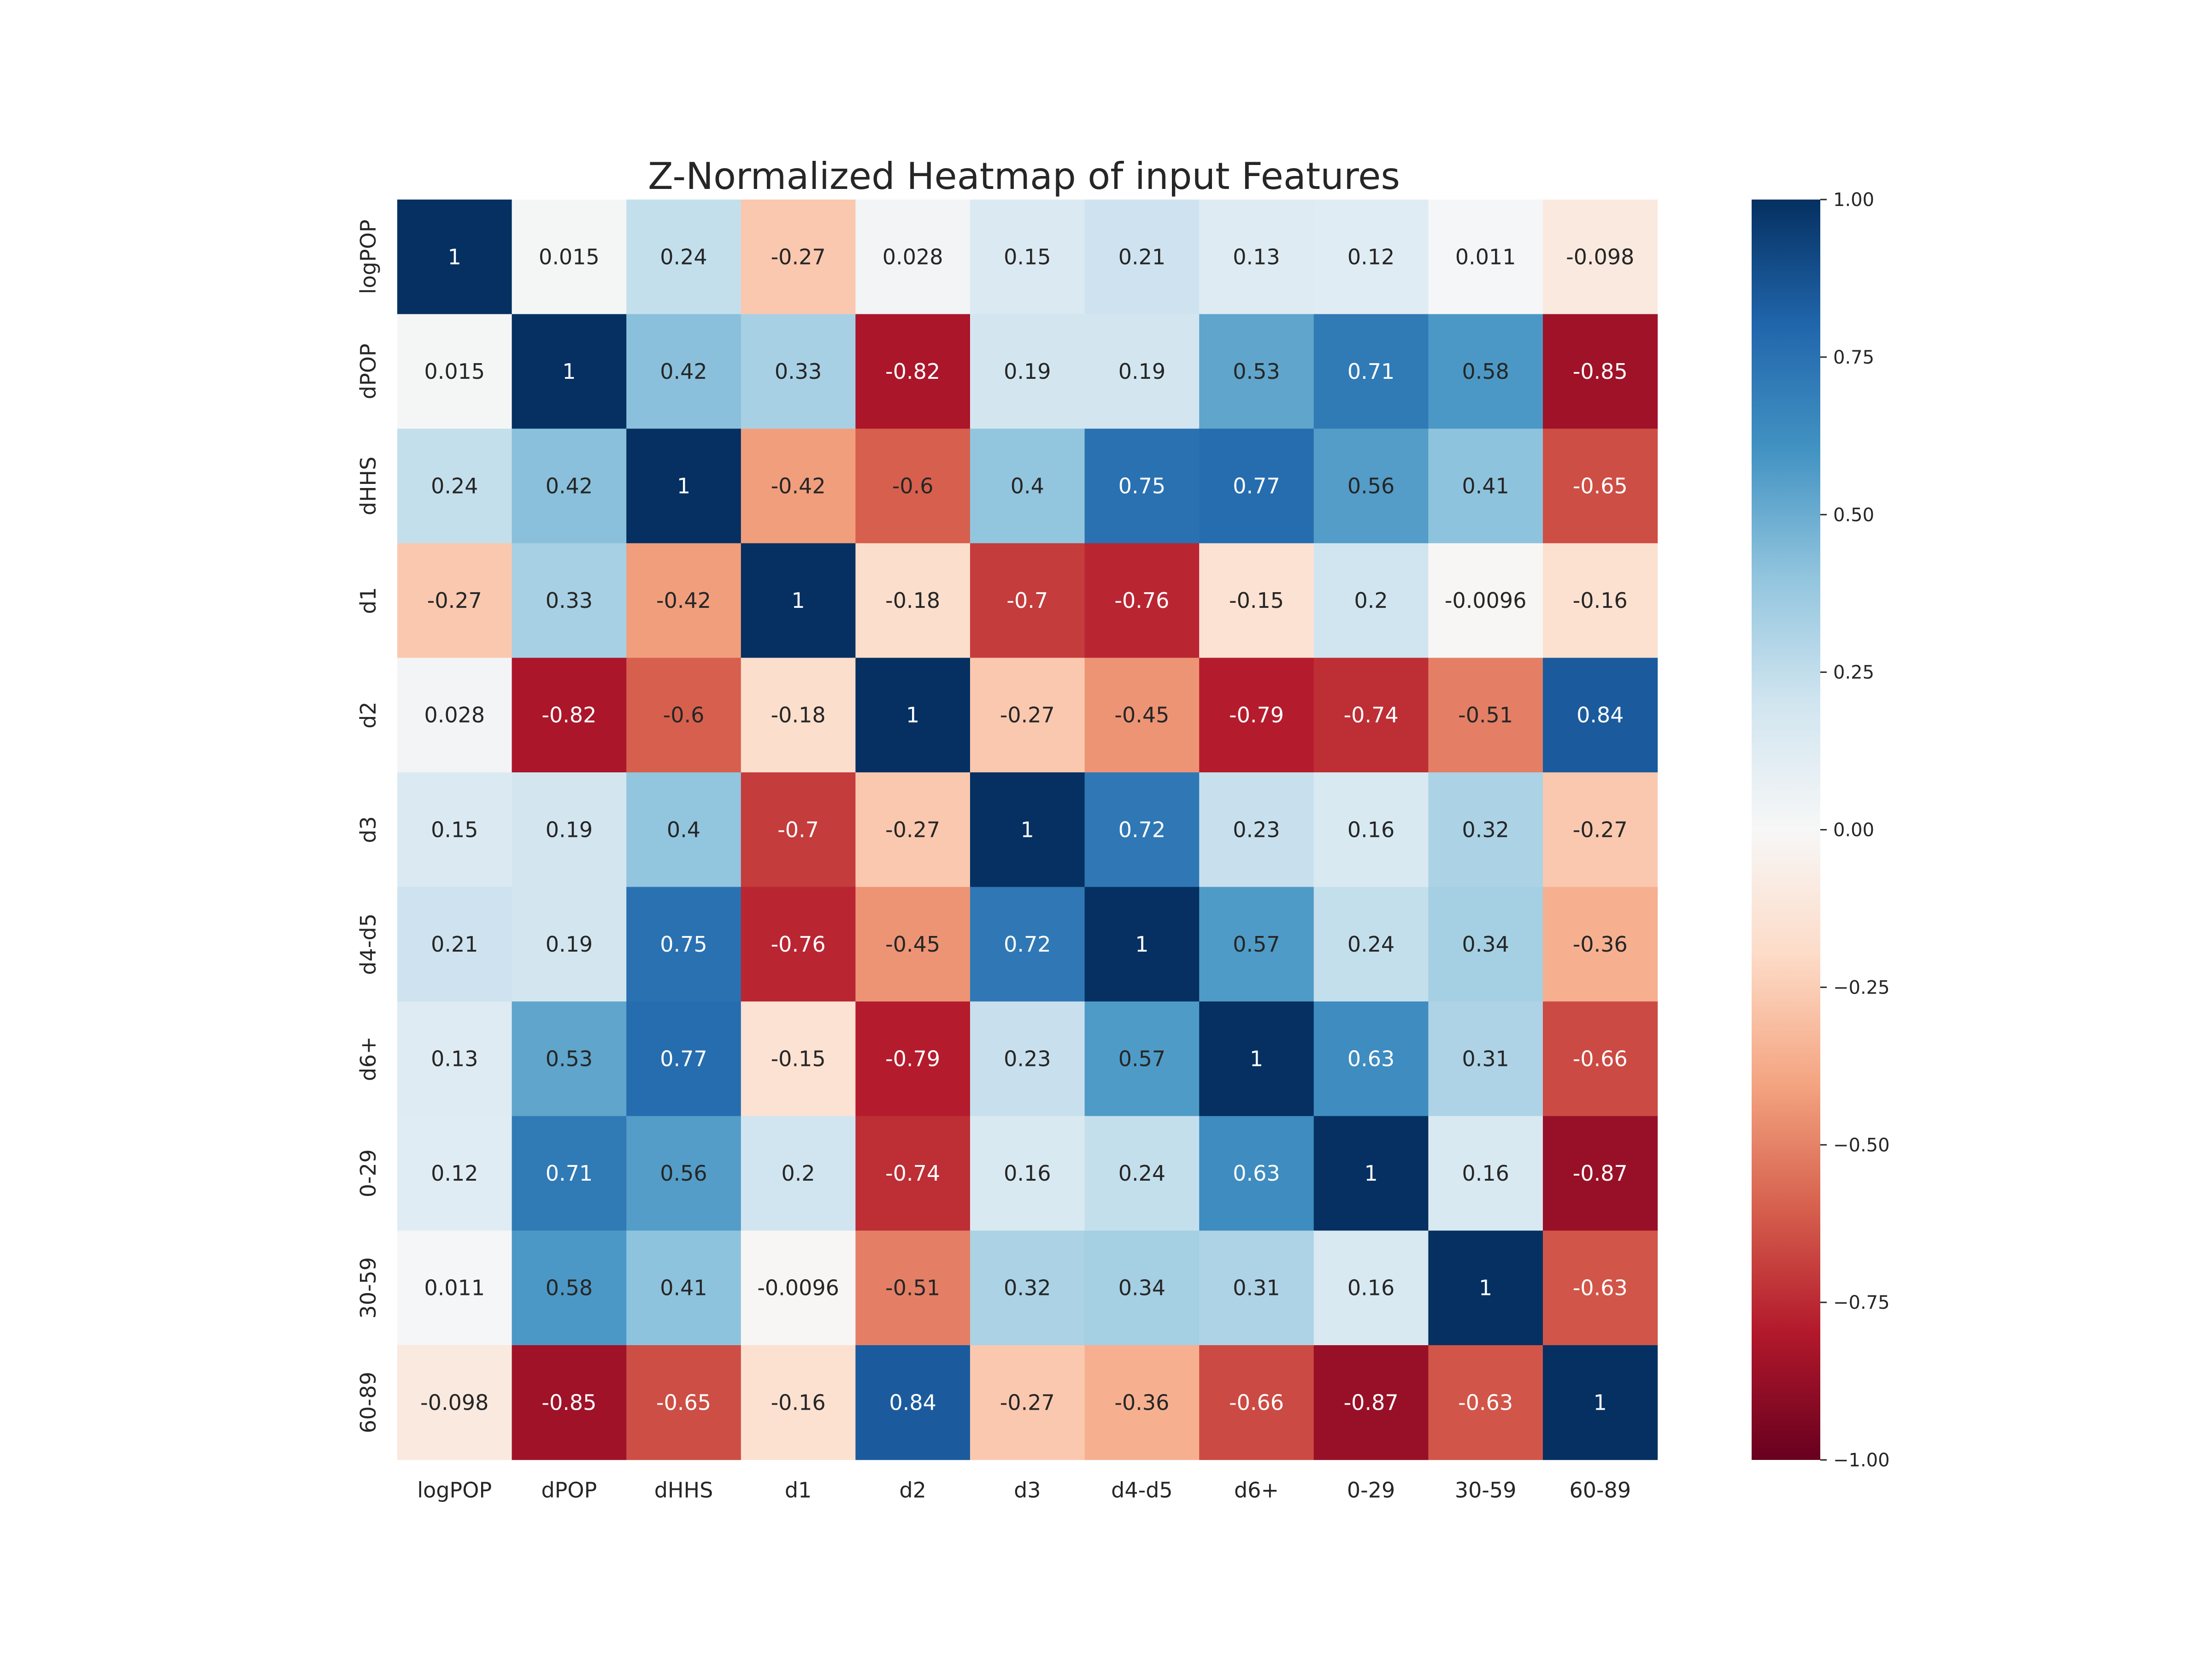  I want to click on x-tick-label: dHHS, so click(683, 1490).